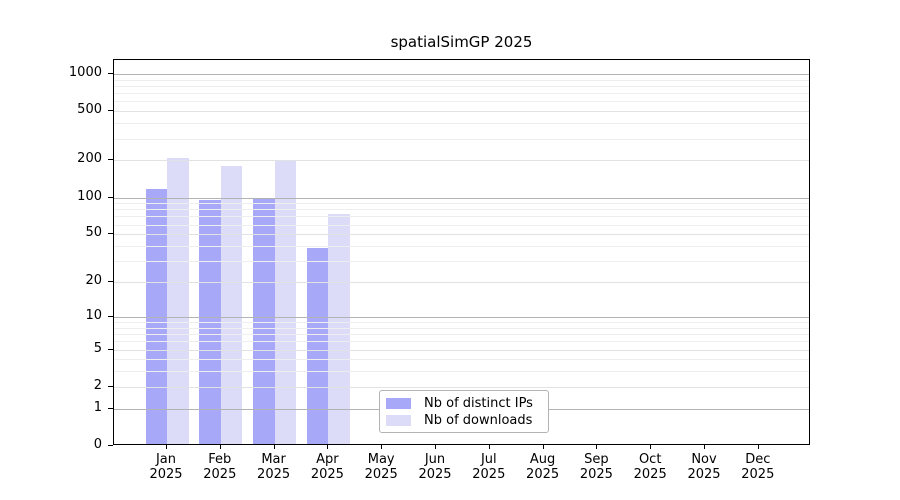 The width and height of the screenshot is (900, 500). Describe the element at coordinates (285, 302) in the screenshot. I see `bar-downloads-mar` at that location.